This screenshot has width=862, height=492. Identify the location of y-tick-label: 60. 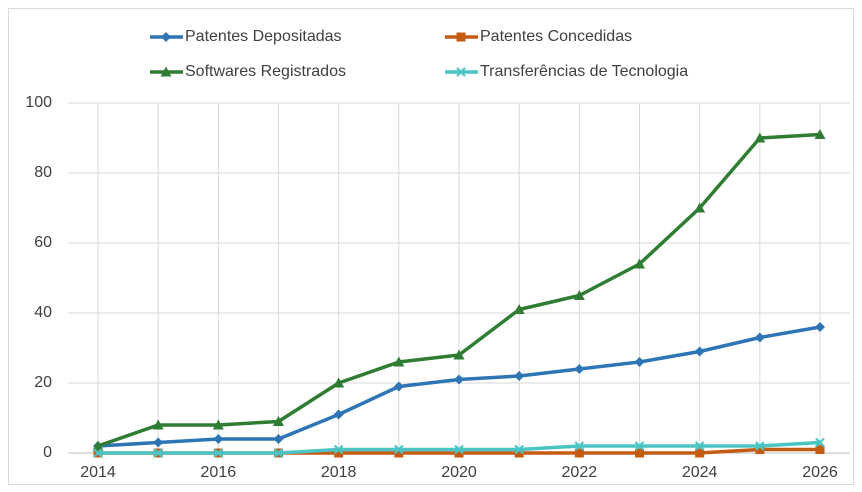
(43, 242).